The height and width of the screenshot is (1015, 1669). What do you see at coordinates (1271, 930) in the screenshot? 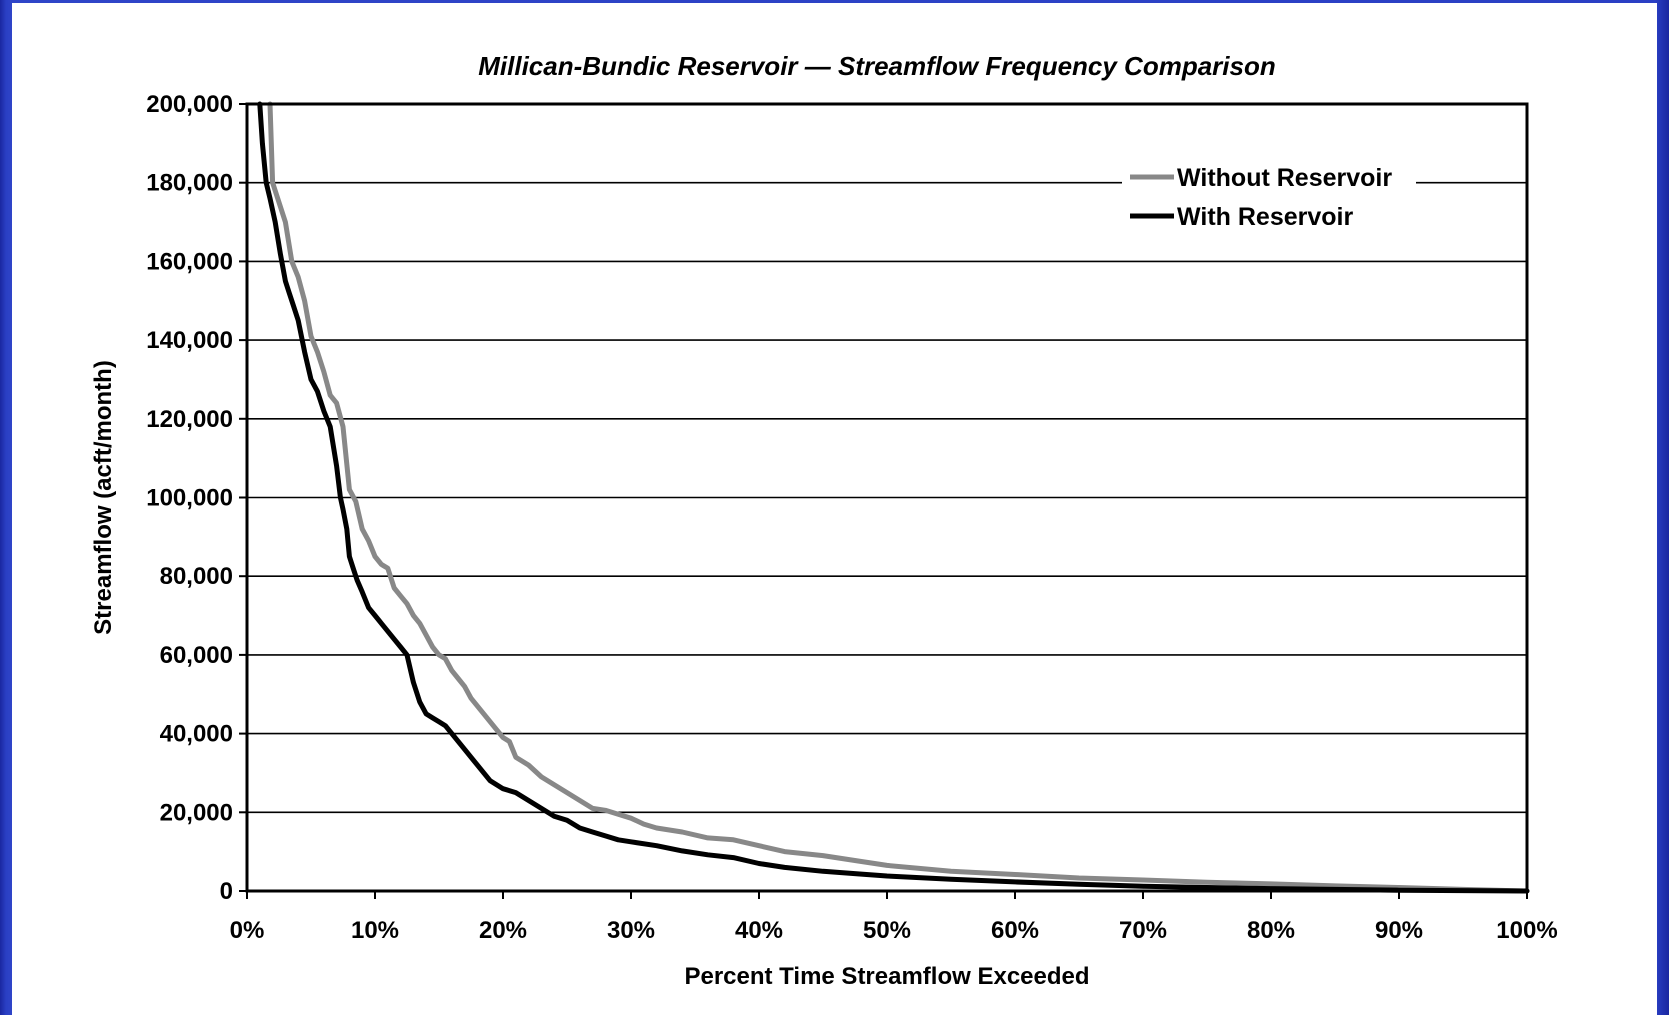
I see `x-tick-label: 80%` at bounding box center [1271, 930].